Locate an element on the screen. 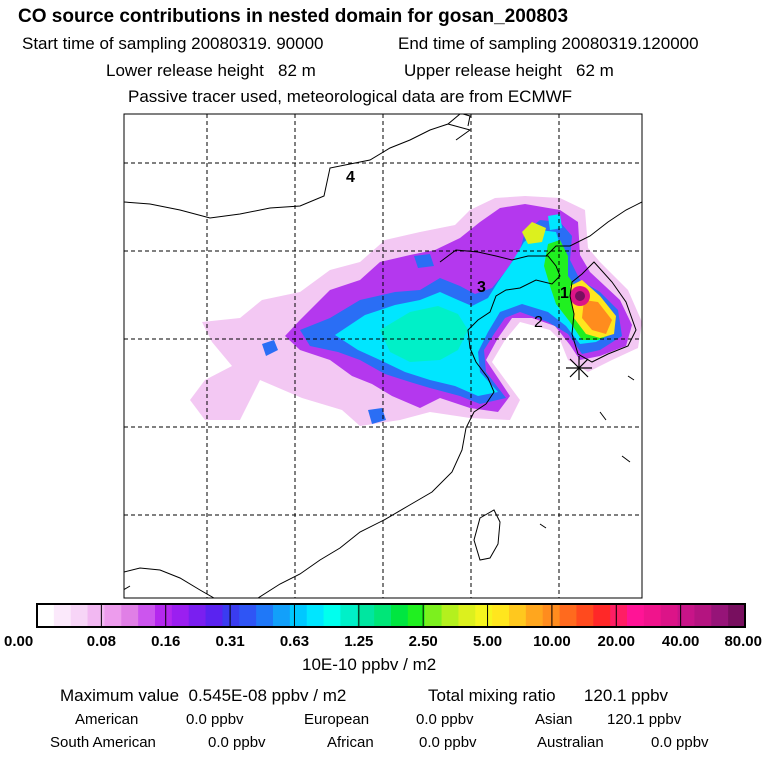 This screenshot has width=768, height=768. upper-release-value: 62 m is located at coordinates (595, 70).